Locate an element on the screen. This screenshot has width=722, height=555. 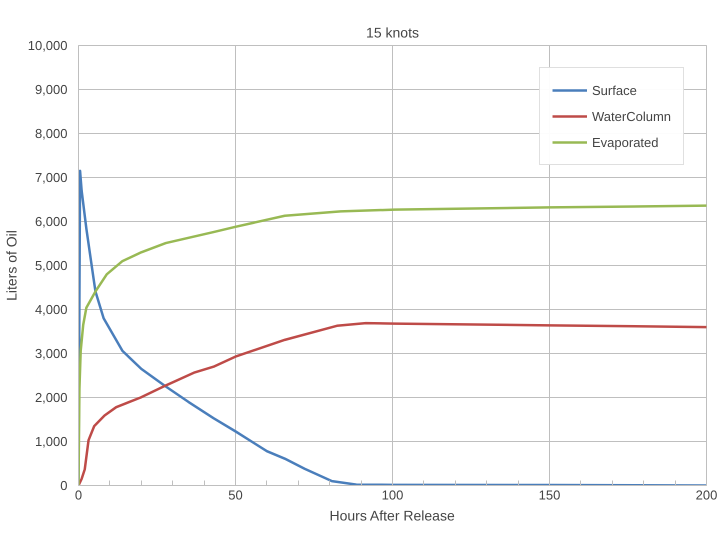
y-tick-label: 9,000 is located at coordinates (51, 89).